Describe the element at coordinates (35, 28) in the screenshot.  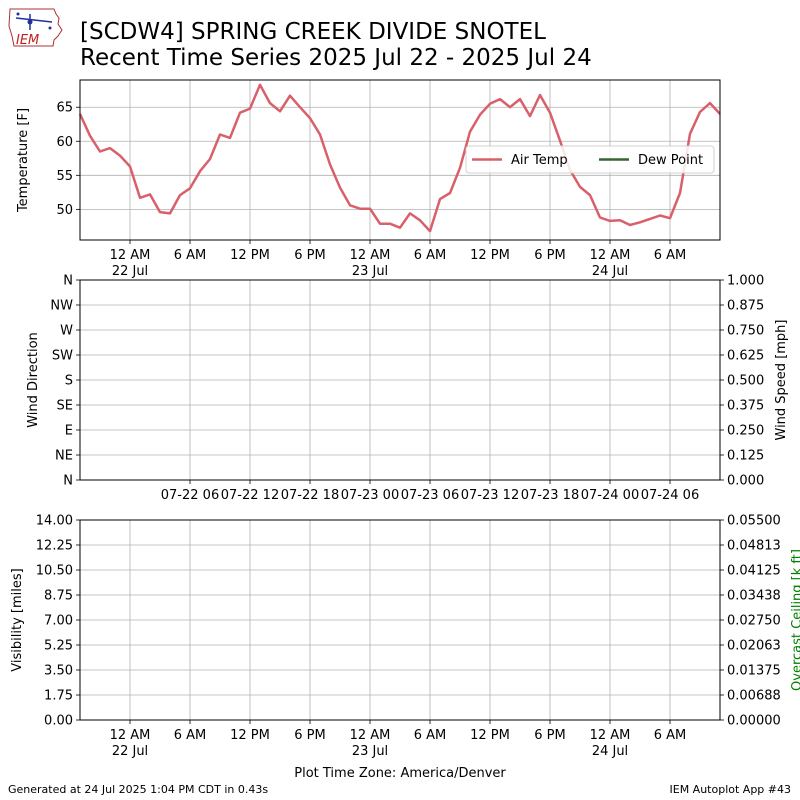
I see `iem-logo: IEM` at that location.